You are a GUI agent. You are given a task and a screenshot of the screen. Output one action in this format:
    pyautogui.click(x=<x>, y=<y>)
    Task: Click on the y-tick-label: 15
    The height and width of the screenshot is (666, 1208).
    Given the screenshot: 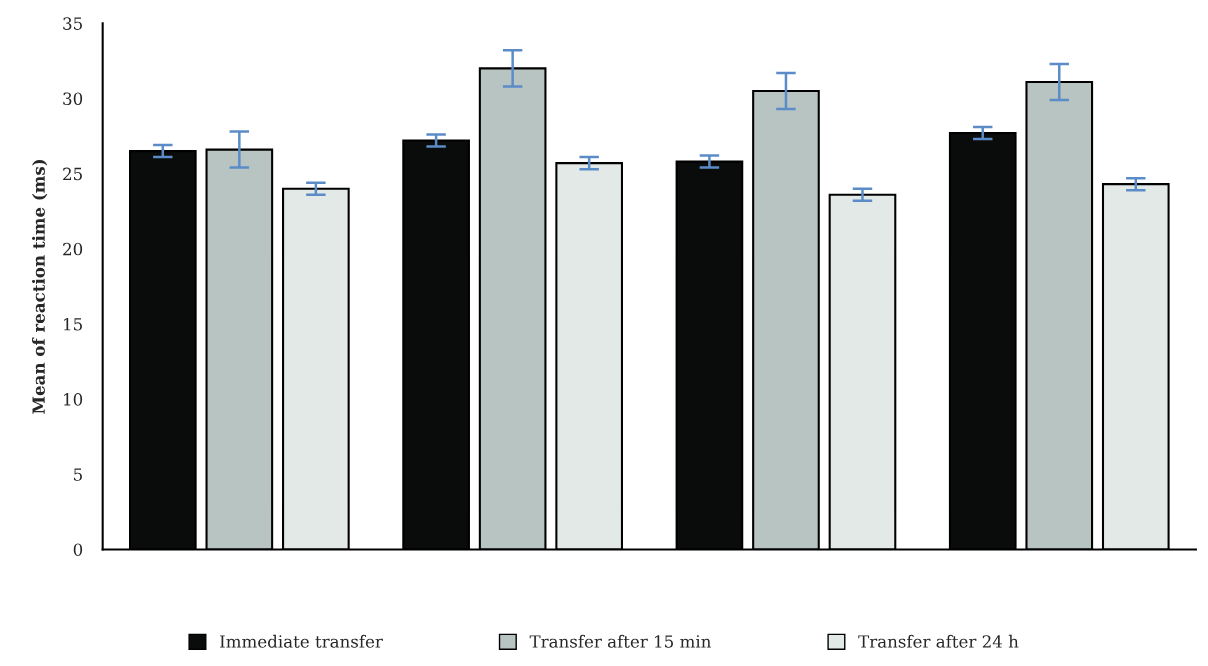 What is the action you would take?
    pyautogui.click(x=73, y=324)
    